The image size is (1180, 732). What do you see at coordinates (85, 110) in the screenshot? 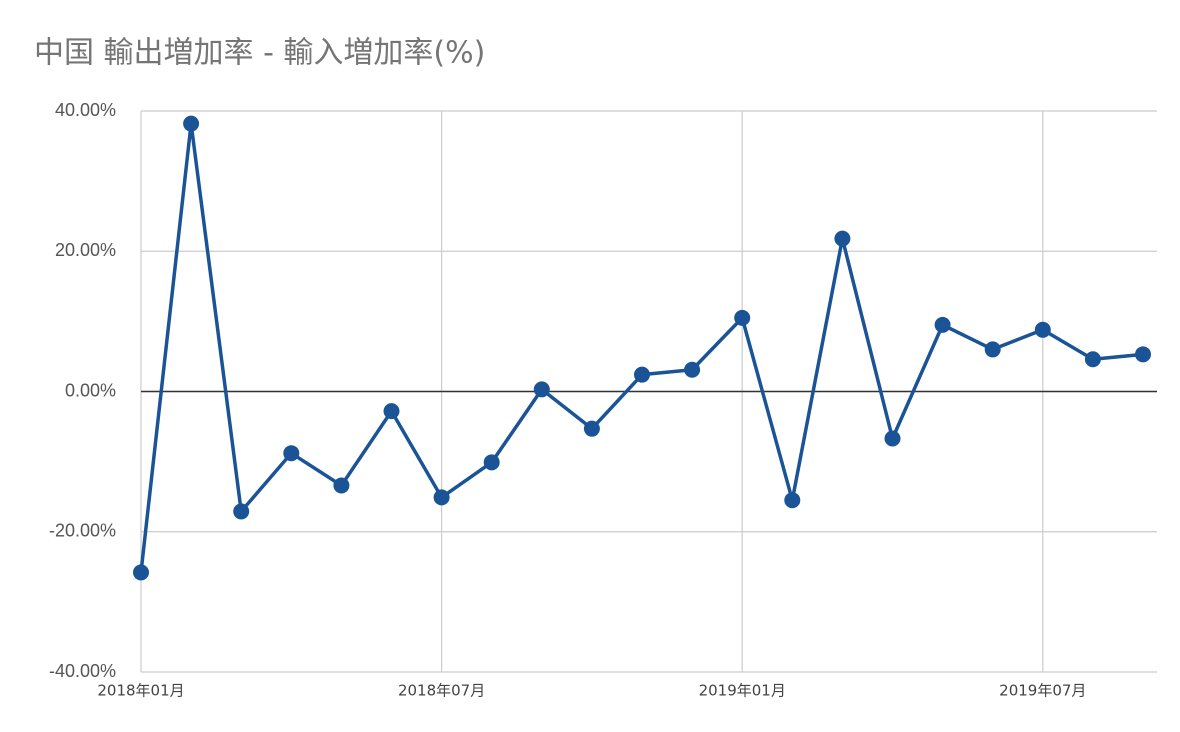
I see `y-tick-label: 40.00%` at bounding box center [85, 110].